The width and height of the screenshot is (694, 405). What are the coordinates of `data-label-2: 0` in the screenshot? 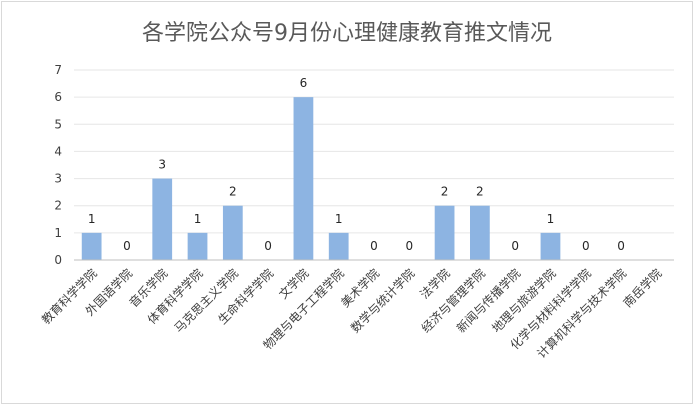 It's located at (127, 246).